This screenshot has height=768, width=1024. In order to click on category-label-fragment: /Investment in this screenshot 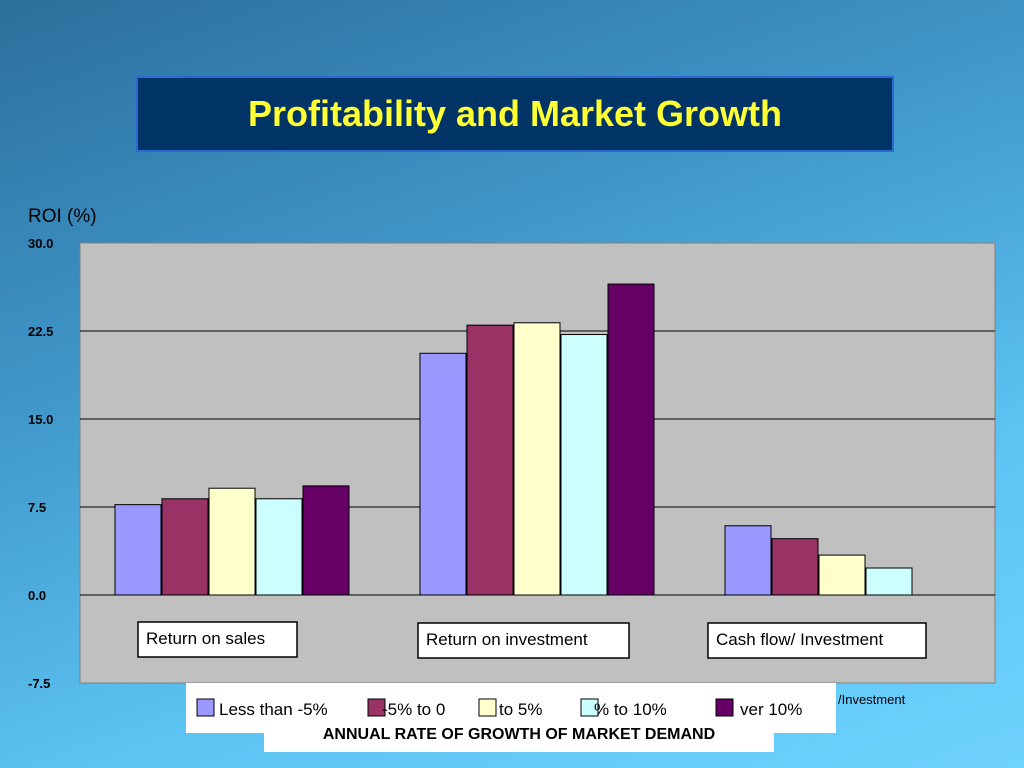, I will do `click(872, 699)`.